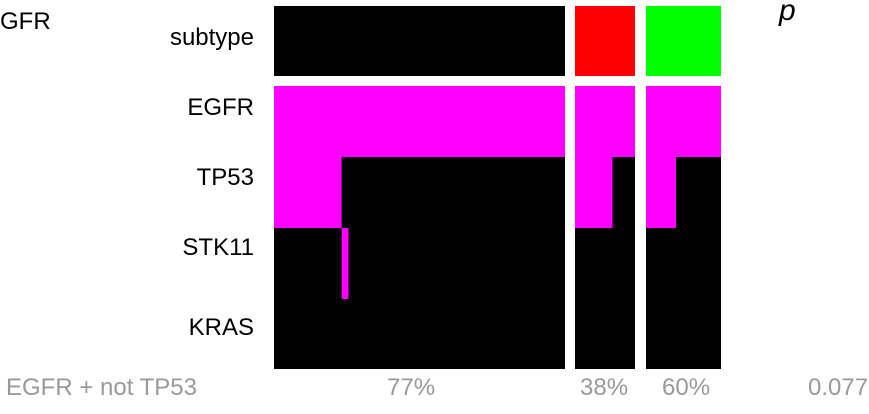 This screenshot has width=869, height=414. What do you see at coordinates (411, 387) in the screenshot?
I see `footer-pct-group-1: 77%` at bounding box center [411, 387].